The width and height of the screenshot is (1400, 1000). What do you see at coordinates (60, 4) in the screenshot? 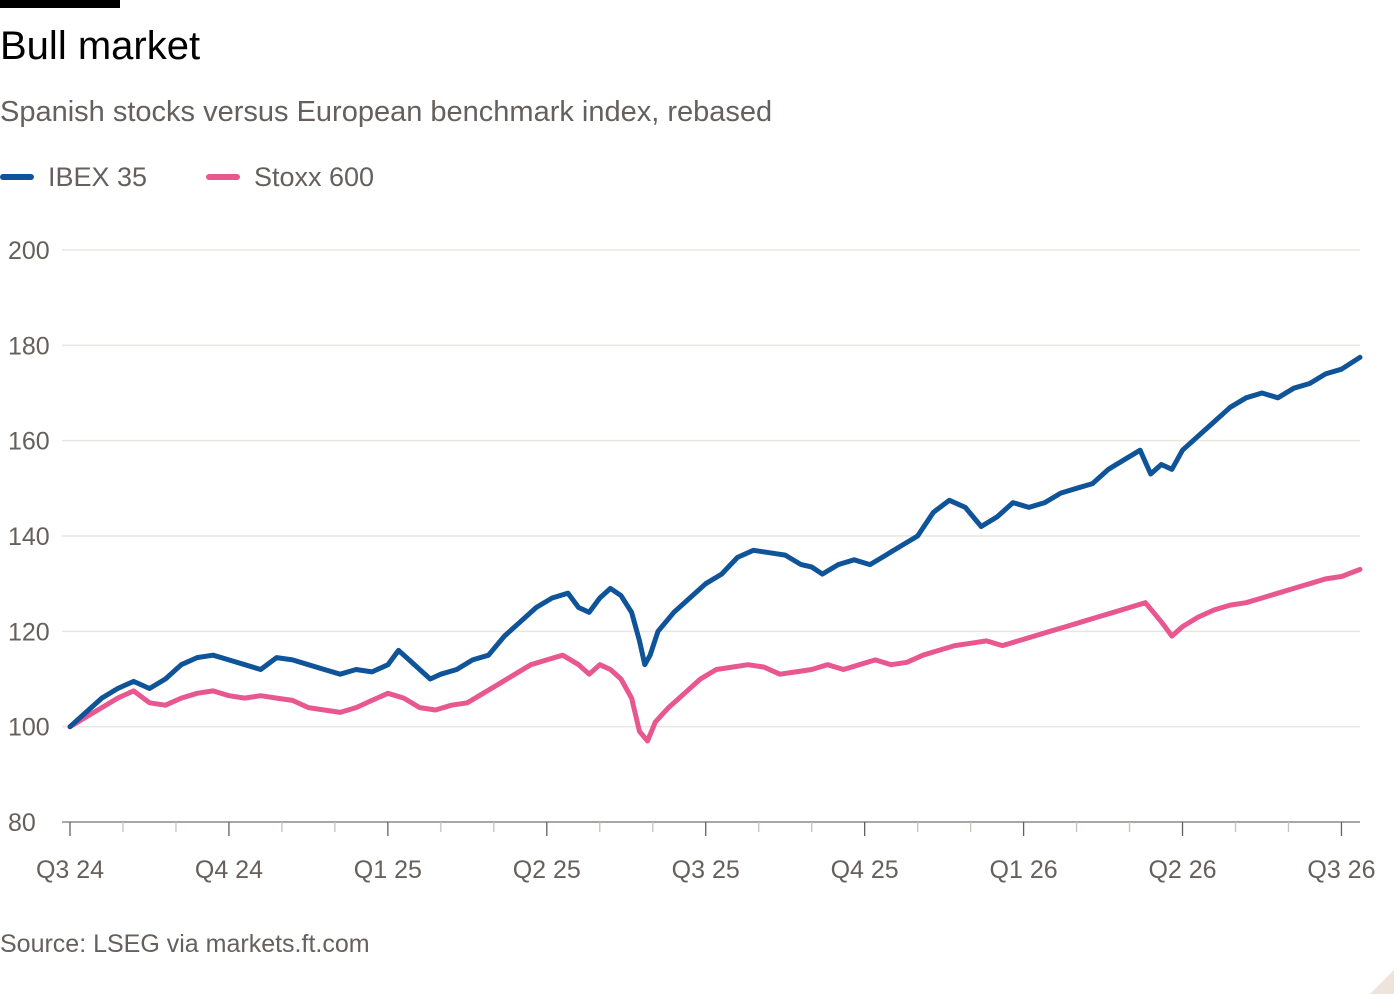
I see `top-rule` at bounding box center [60, 4].